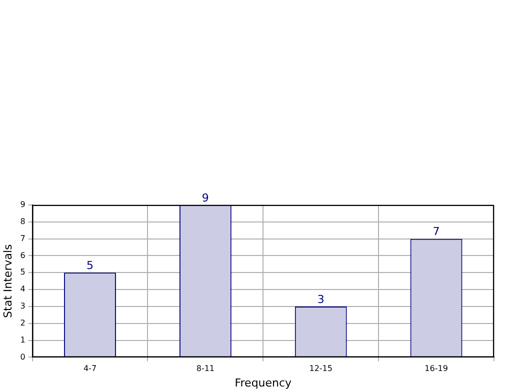 The image size is (520, 390). What do you see at coordinates (90, 369) in the screenshot?
I see `x-tick-label: 4-7` at bounding box center [90, 369].